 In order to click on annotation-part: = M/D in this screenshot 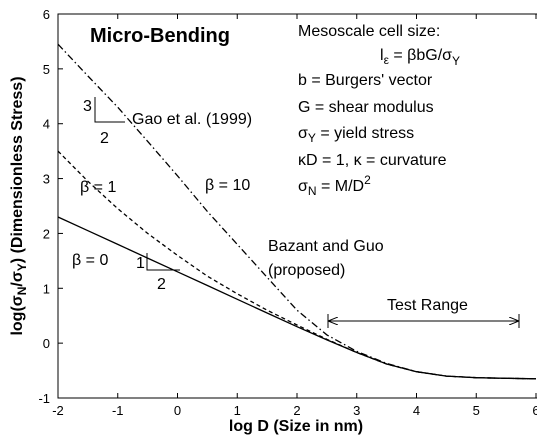, I will do `click(341, 186)`.